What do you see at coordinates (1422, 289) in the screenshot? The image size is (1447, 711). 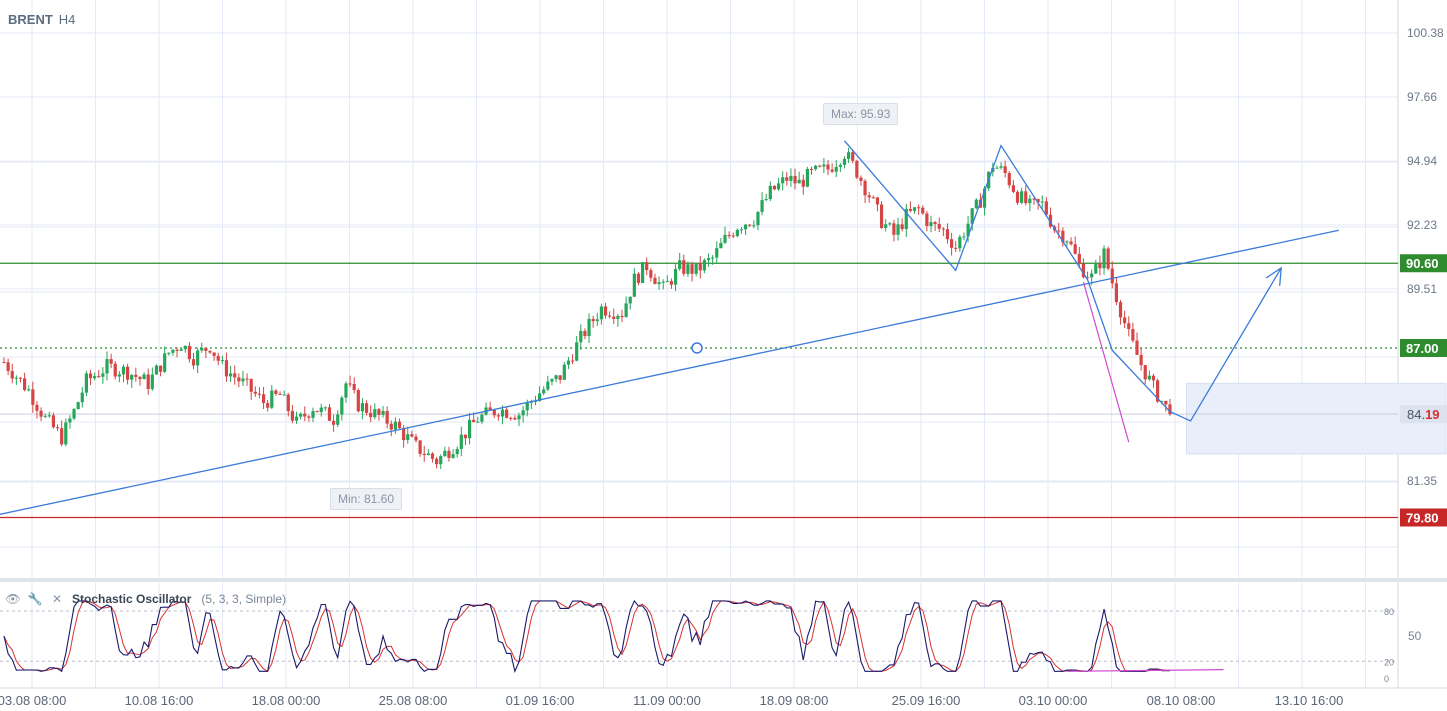 I see `y-tick-label: 89.51` at bounding box center [1422, 289].